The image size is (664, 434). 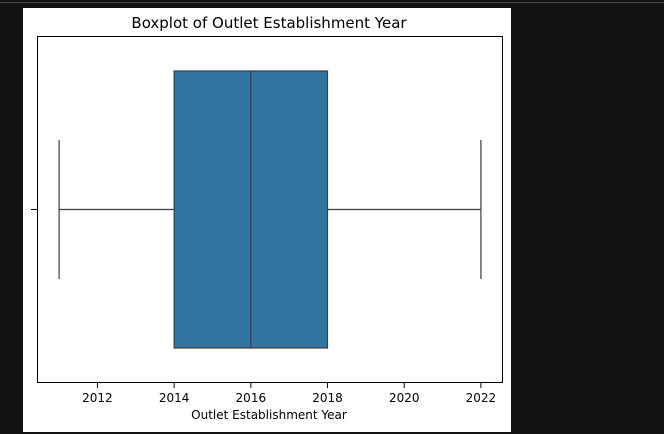 I want to click on top-divider, so click(x=332, y=2).